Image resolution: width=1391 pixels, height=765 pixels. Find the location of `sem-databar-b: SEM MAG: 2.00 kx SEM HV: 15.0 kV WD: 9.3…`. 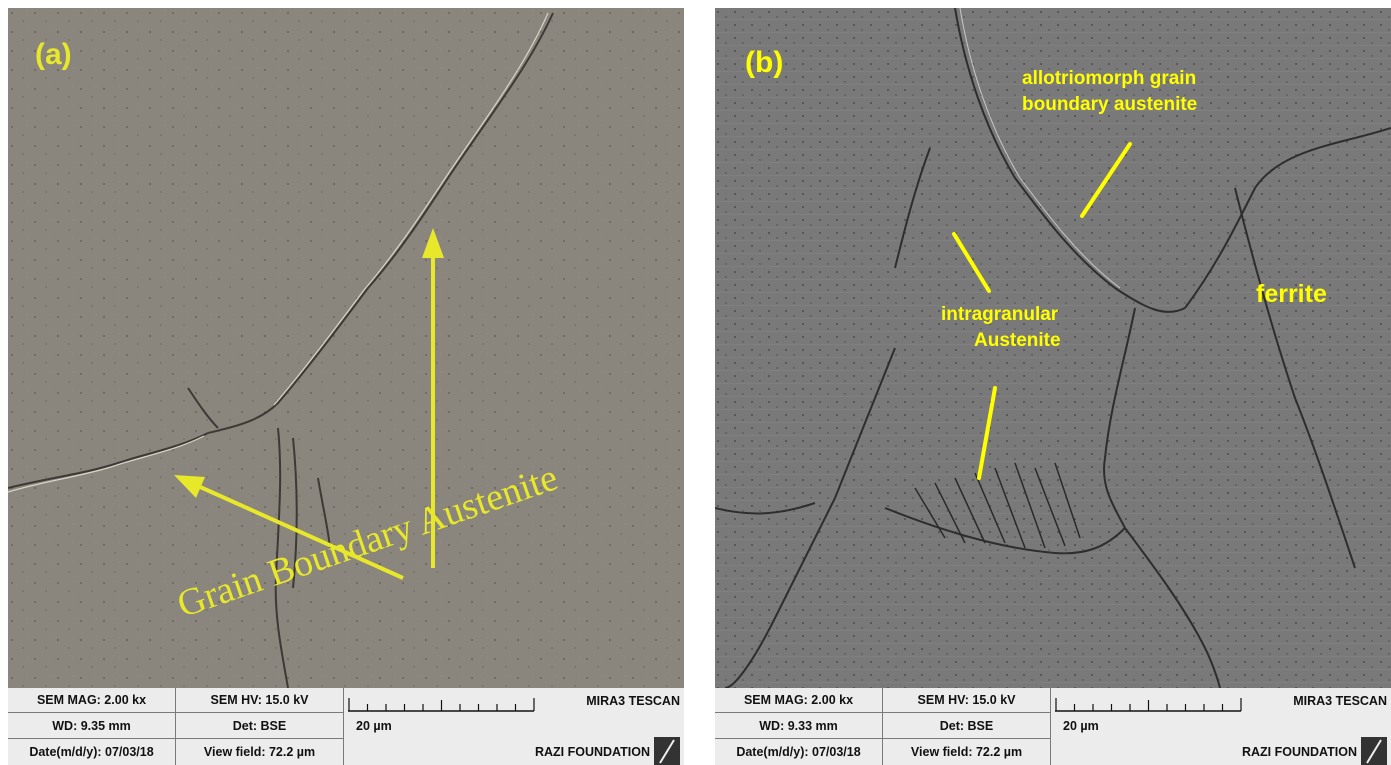

sem-databar-b: SEM MAG: 2.00 kx SEM HV: 15.0 kV WD: 9.3… is located at coordinates (1053, 726).